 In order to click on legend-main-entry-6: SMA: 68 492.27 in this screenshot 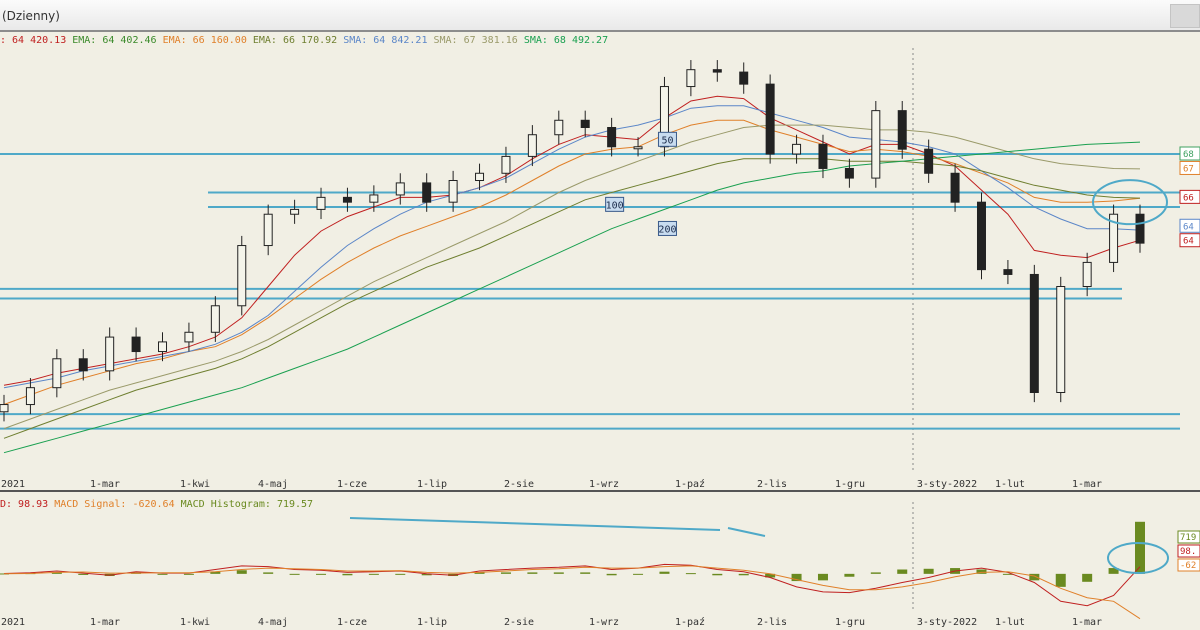, I will do `click(566, 40)`.